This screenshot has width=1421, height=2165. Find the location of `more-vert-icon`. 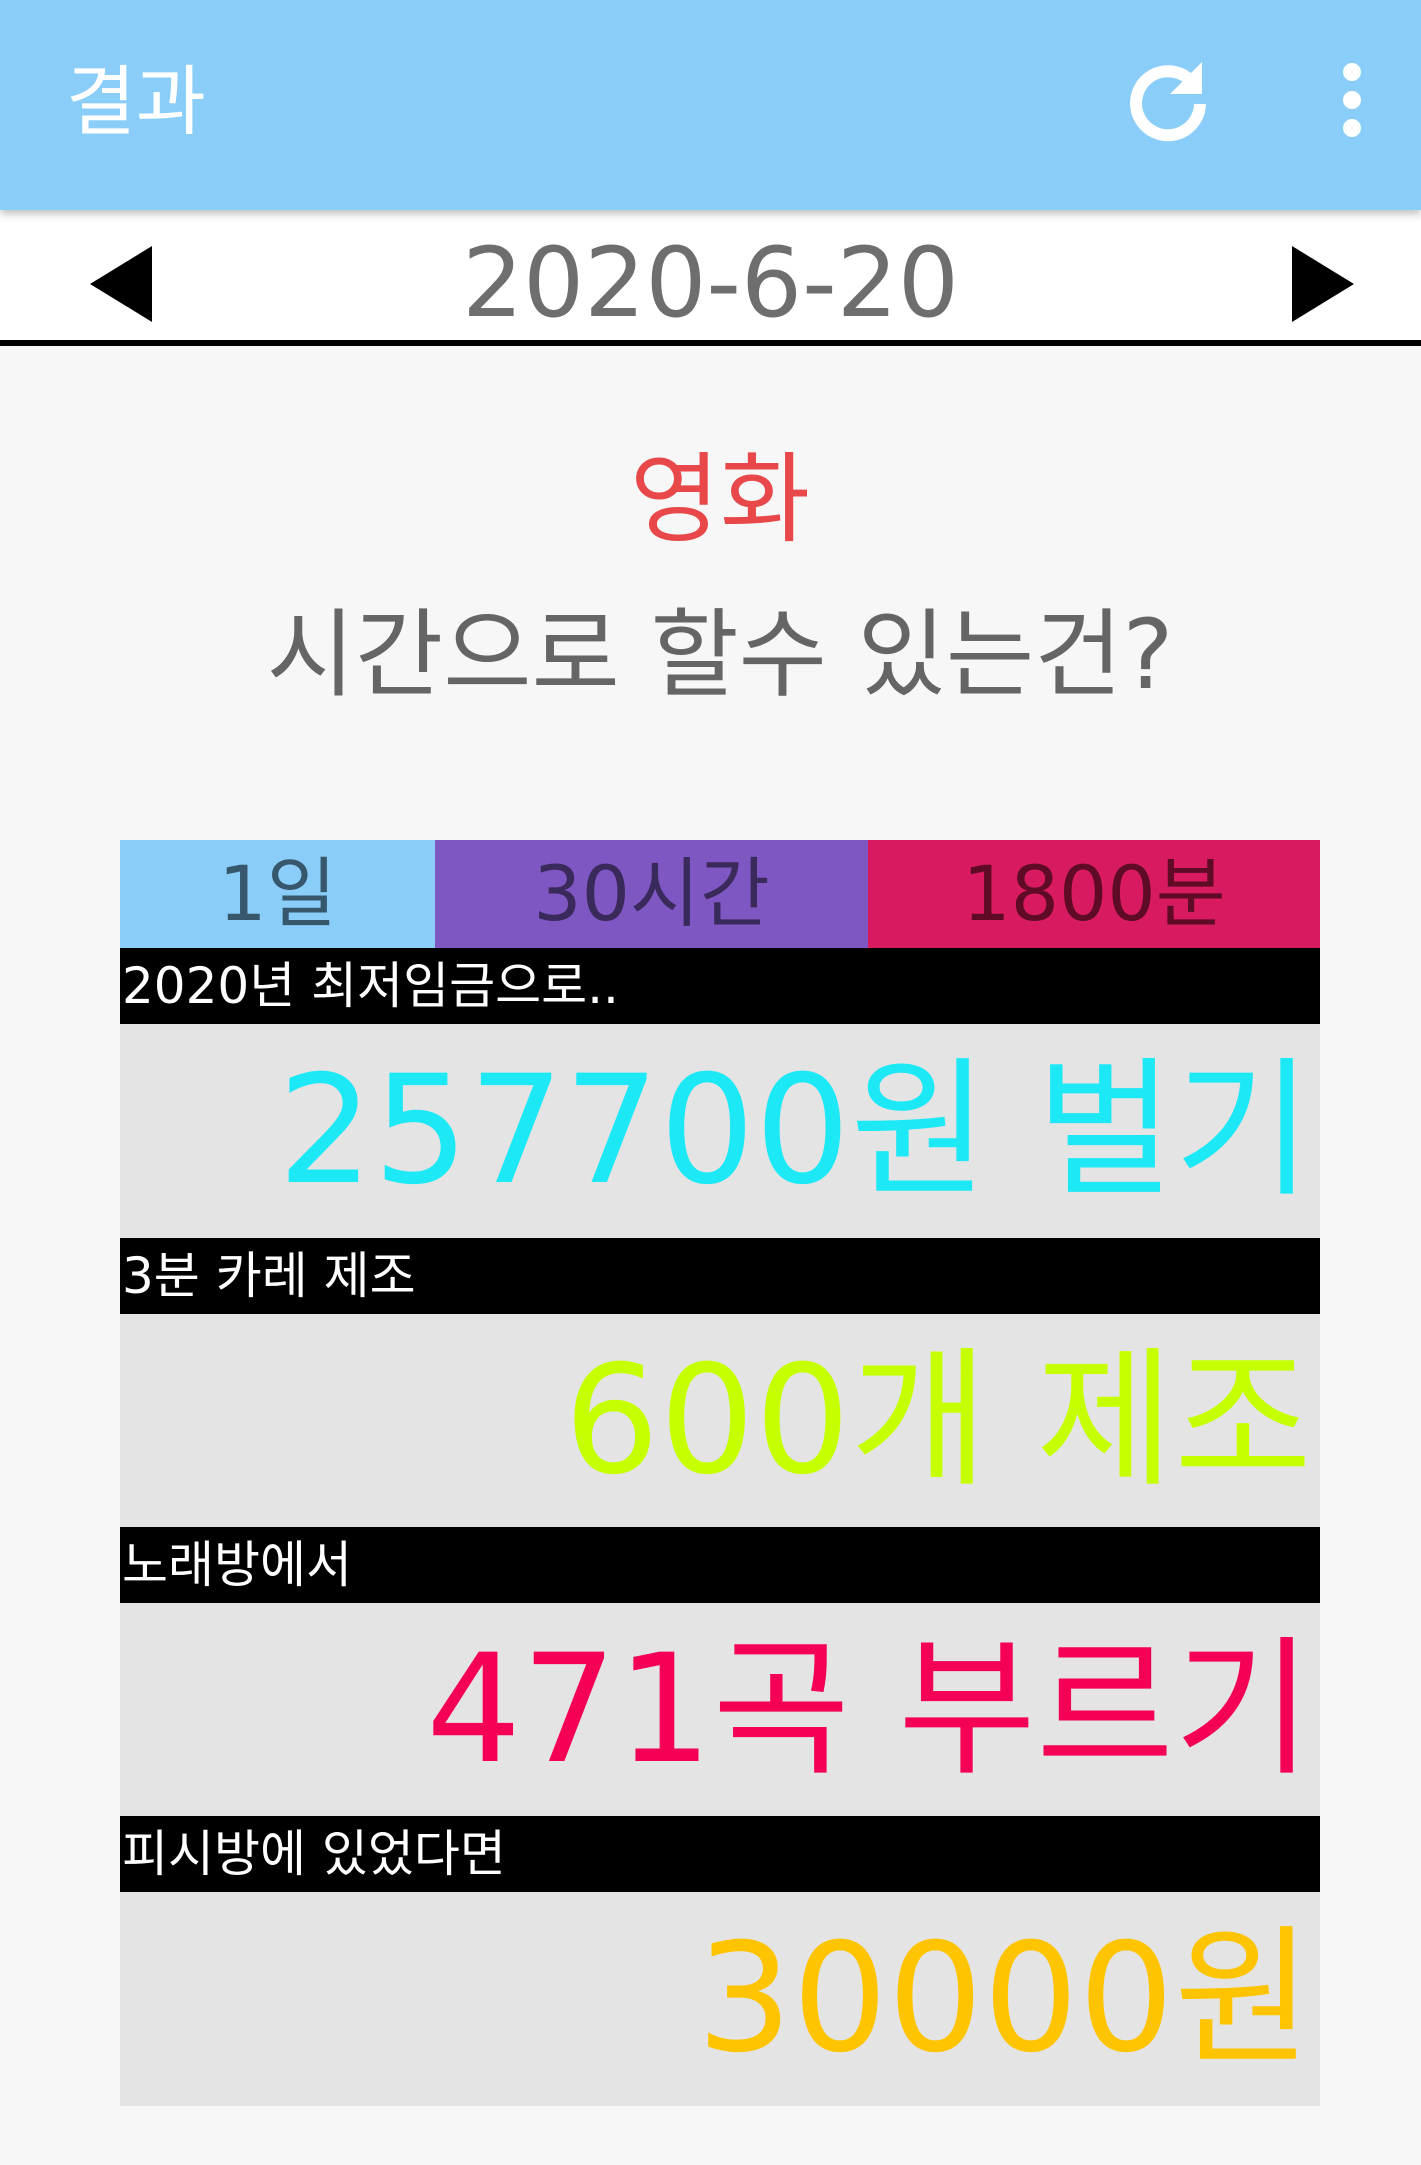

more-vert-icon is located at coordinates (1352, 100).